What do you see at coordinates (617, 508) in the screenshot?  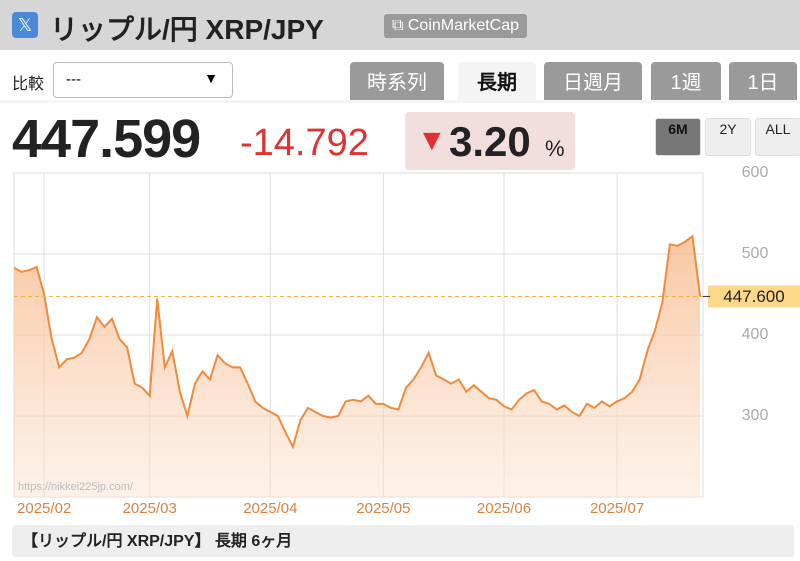 I see `x-tick-label: 2025/07` at bounding box center [617, 508].